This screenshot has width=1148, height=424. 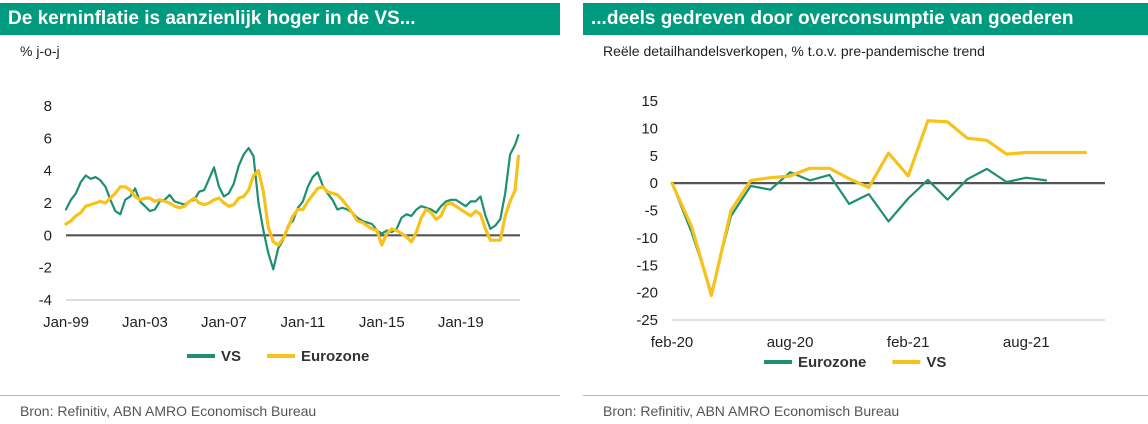 I want to click on series-line-vs, so click(x=292, y=202).